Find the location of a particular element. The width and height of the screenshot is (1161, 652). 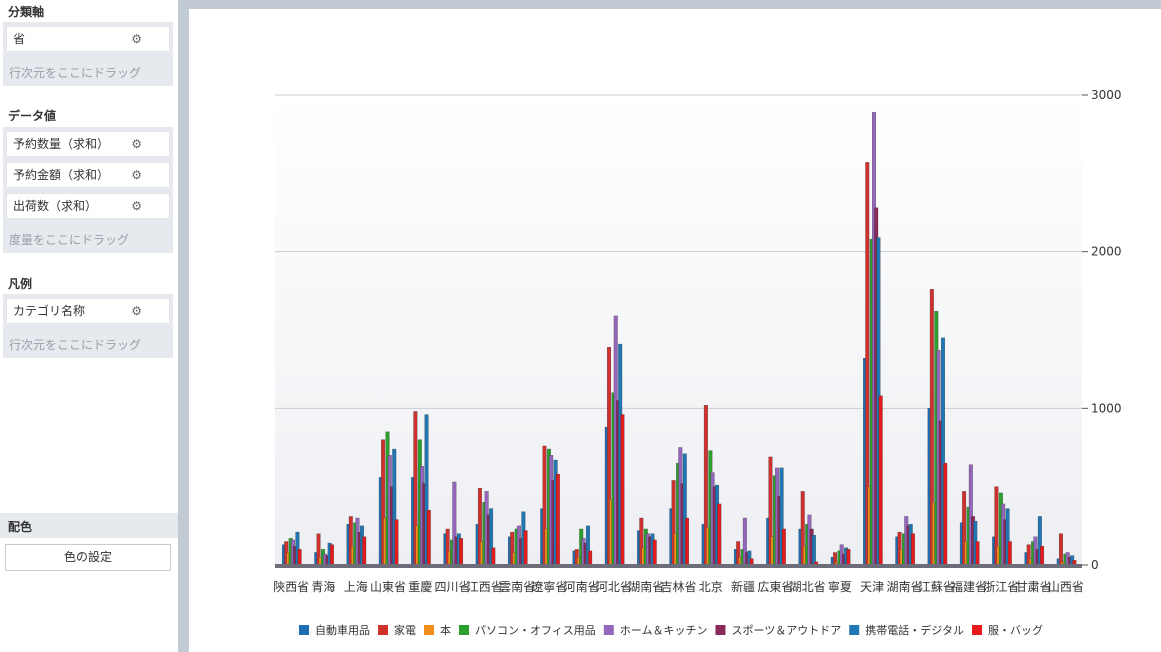

legend-drop-area: カテゴリ名称 ⚙ 行次元をここにドラッグ is located at coordinates (88, 326).